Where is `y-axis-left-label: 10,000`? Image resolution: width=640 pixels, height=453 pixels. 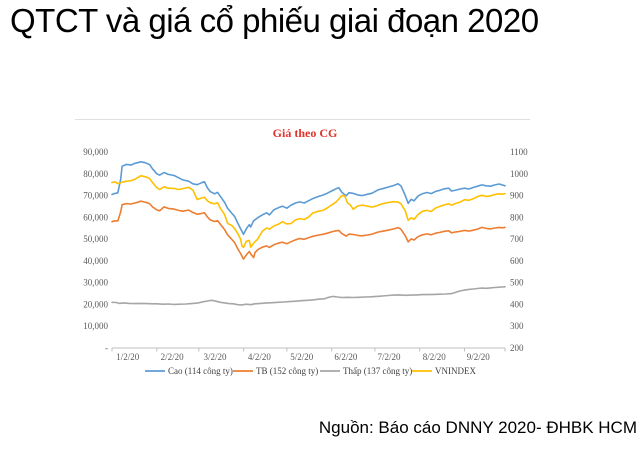
y-axis-left-label: 10,000 is located at coordinates (95, 326).